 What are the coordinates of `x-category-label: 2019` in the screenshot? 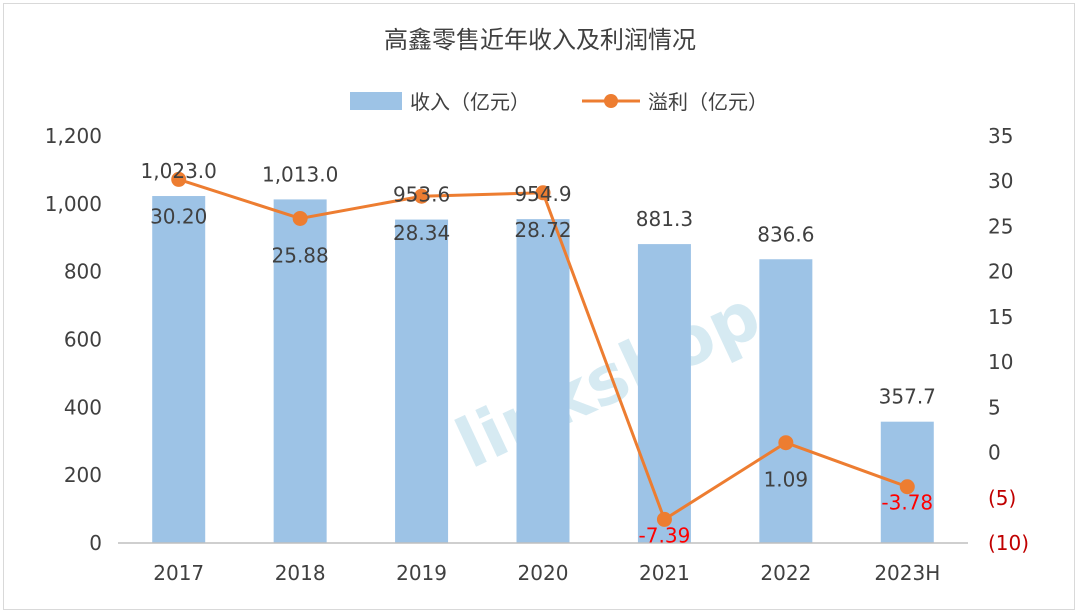 It's located at (421, 573).